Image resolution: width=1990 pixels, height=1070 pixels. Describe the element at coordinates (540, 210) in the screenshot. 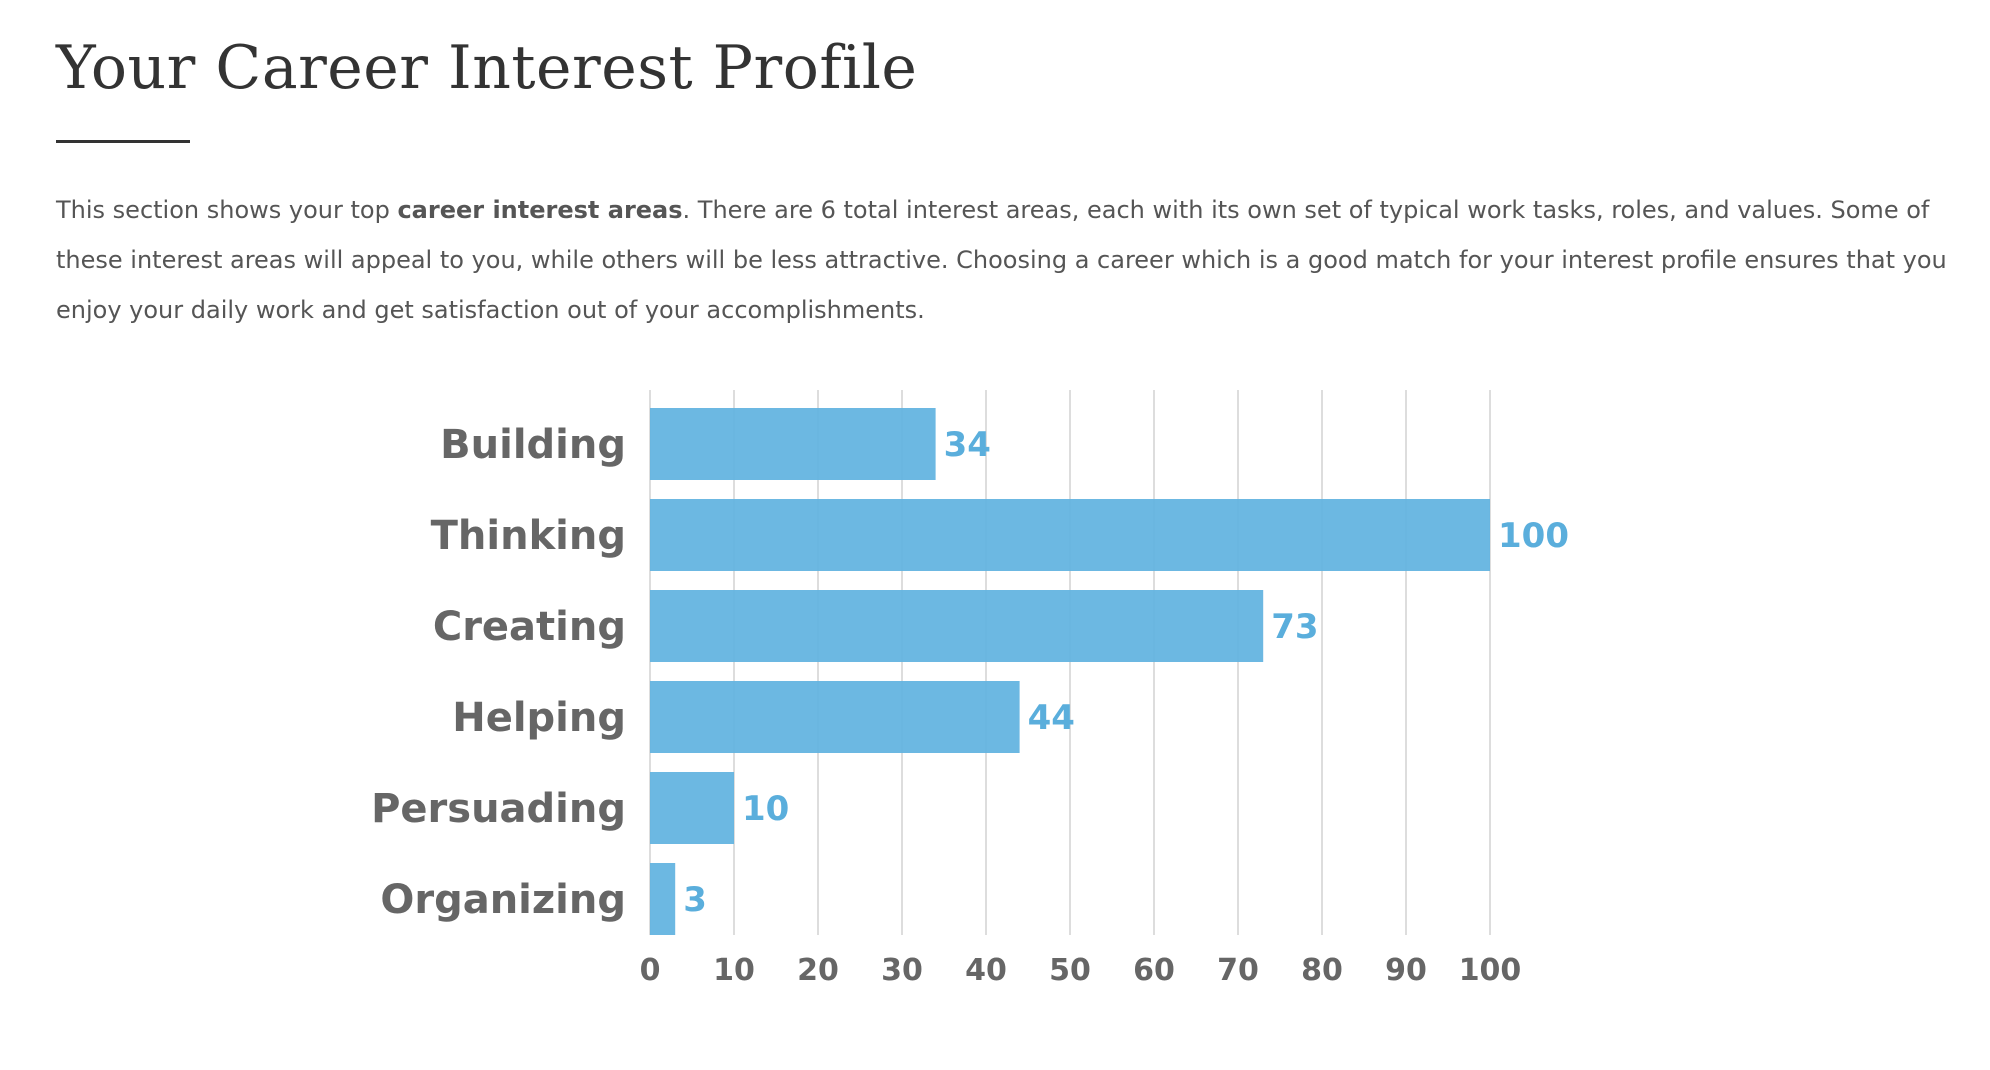

I see `intro-text-bold: career interest areas` at that location.